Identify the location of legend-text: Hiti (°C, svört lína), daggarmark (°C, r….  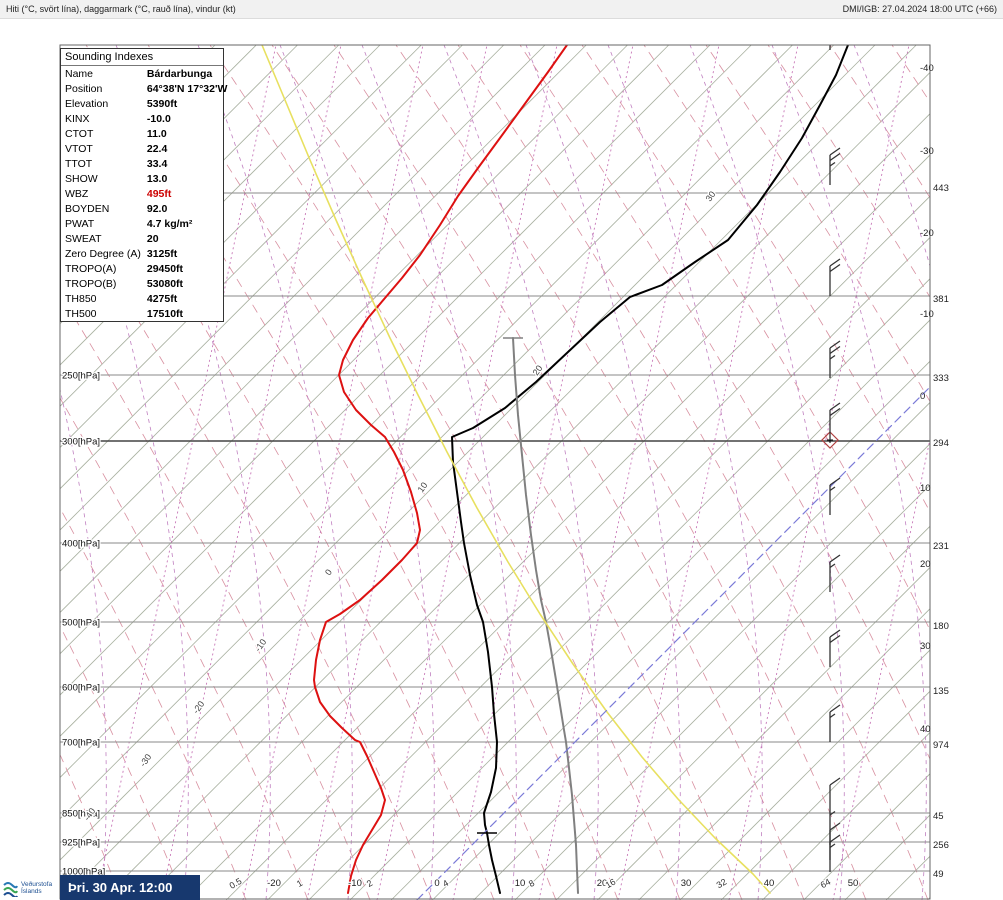
(121, 9).